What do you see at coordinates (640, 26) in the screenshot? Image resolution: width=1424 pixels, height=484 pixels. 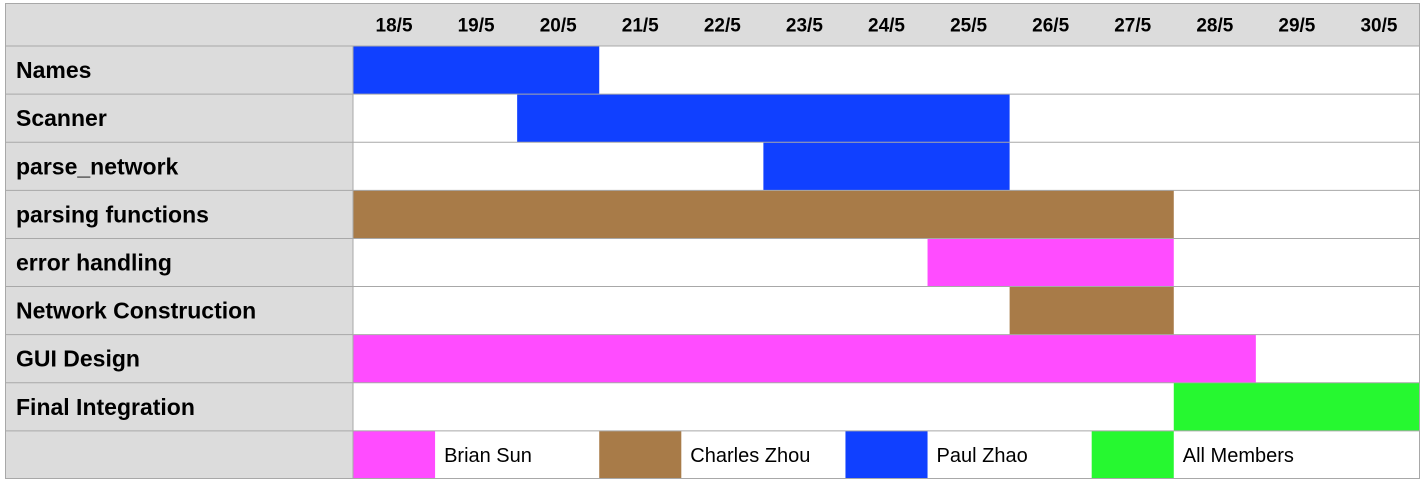 I see `date-header: 21/5` at bounding box center [640, 26].